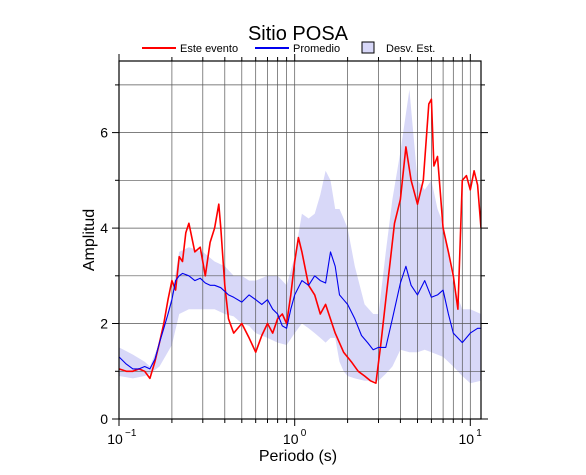 Image resolution: width=586 pixels, height=475 pixels. I want to click on y-tick-label: 0, so click(104, 419).